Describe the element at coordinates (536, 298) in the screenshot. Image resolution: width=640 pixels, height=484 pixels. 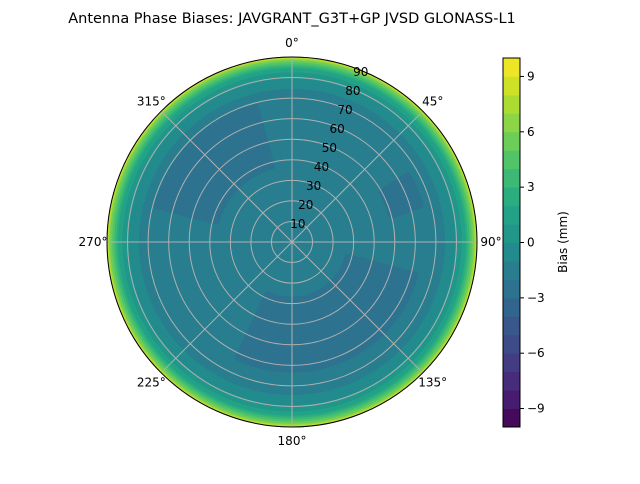
I see `colorbar-tick-label: −3` at that location.